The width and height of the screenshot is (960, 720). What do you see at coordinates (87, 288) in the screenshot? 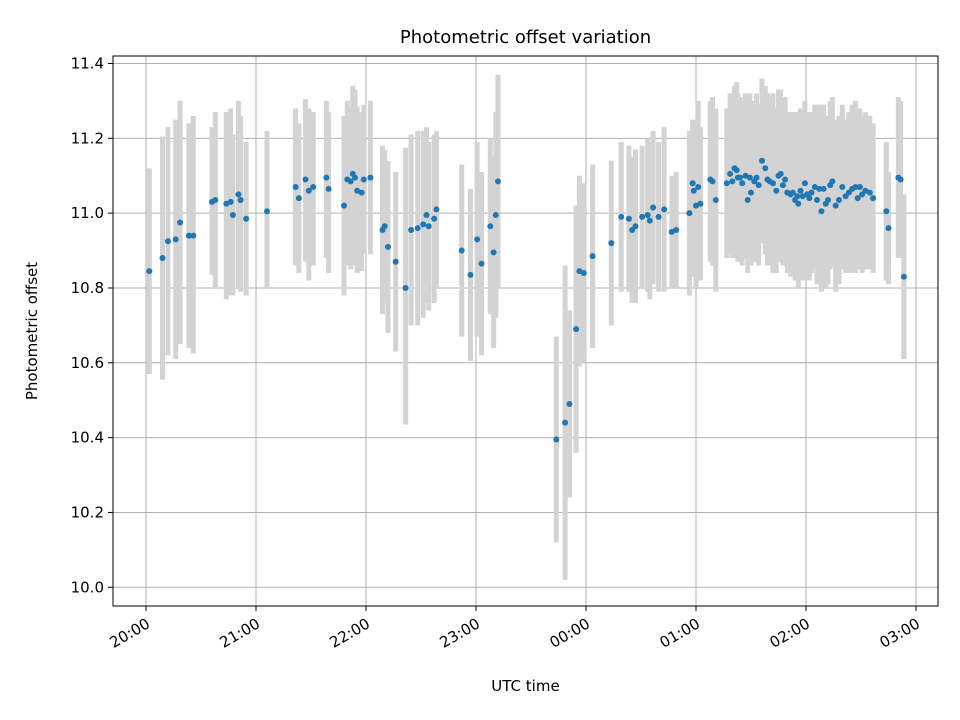
I see `y-tick-label: 10.8` at bounding box center [87, 288].